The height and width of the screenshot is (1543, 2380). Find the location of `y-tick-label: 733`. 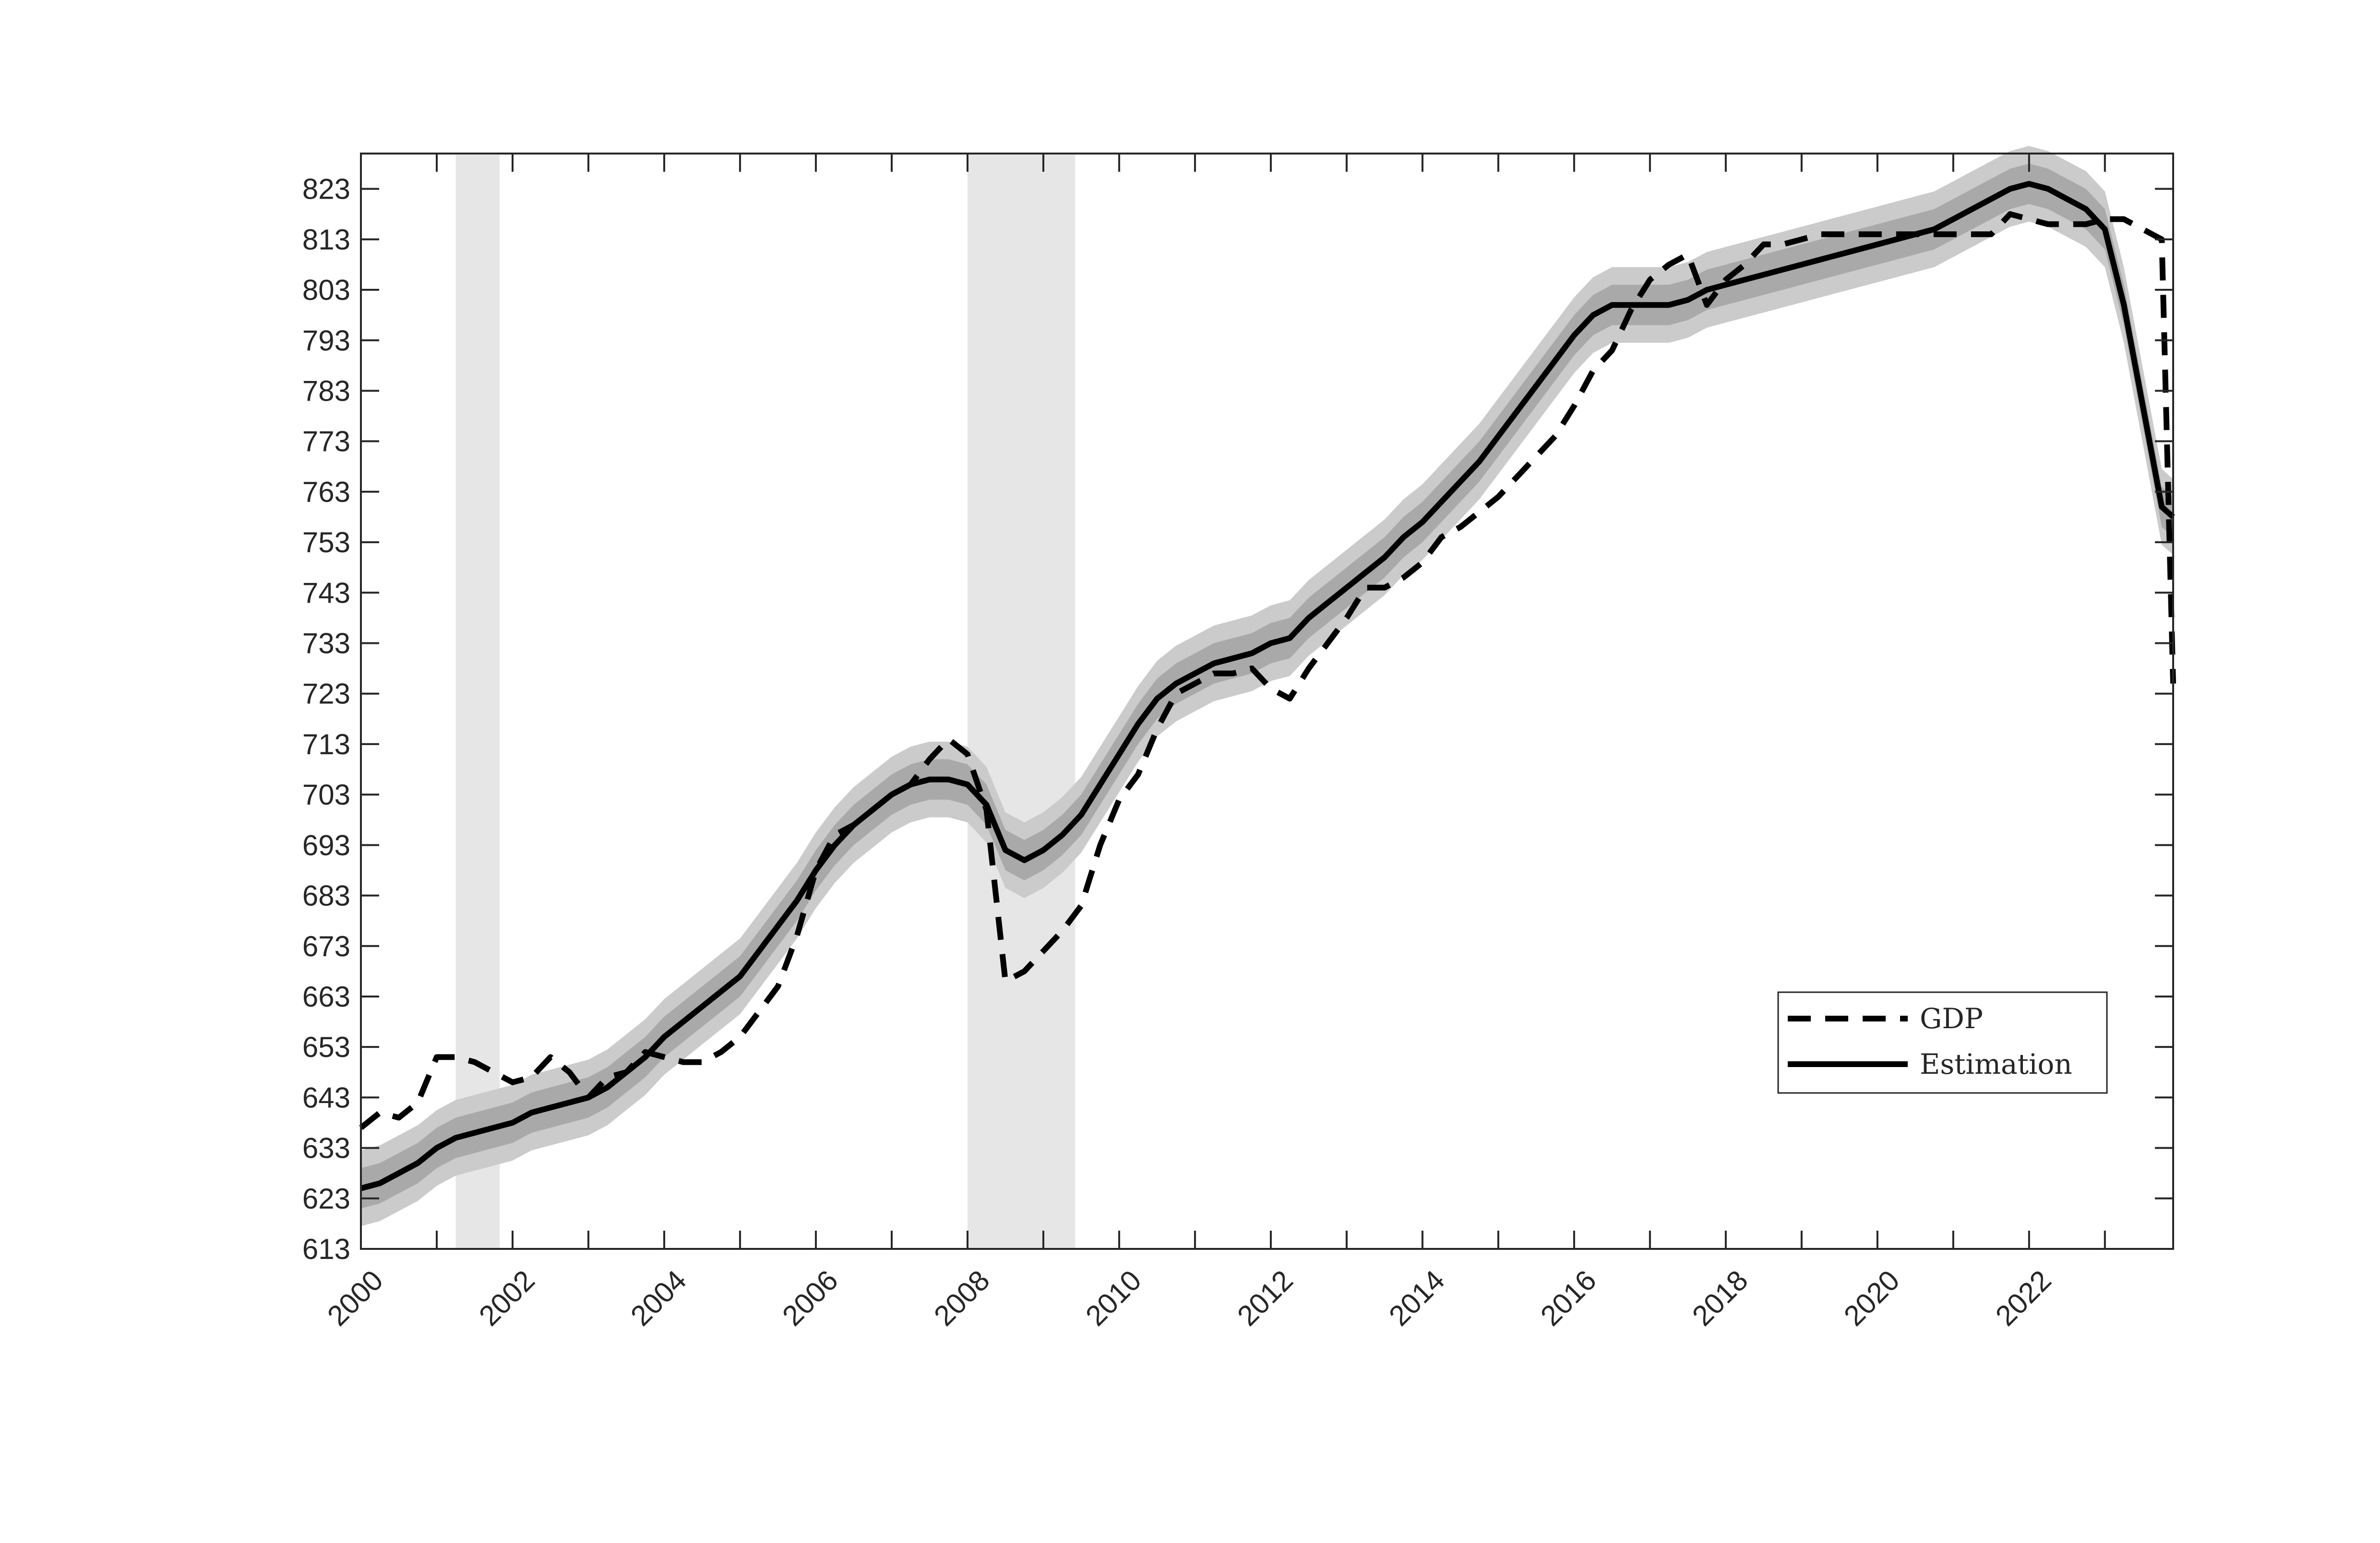

y-tick-label: 733 is located at coordinates (326, 644).